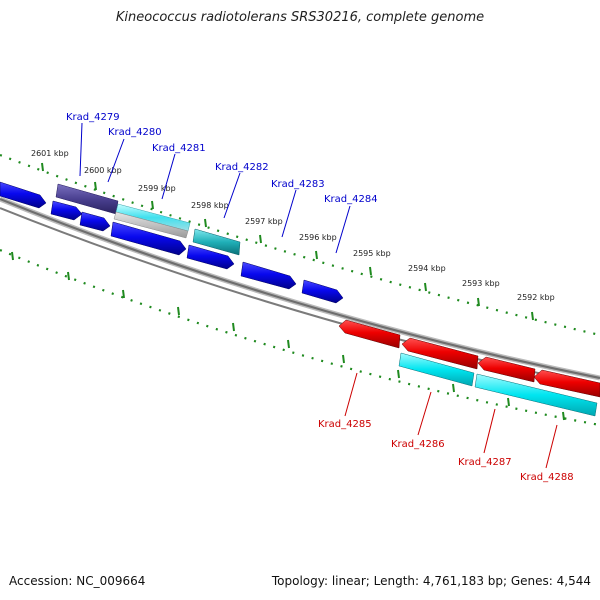  I want to click on reverse-strand-features, so click(469, 368).